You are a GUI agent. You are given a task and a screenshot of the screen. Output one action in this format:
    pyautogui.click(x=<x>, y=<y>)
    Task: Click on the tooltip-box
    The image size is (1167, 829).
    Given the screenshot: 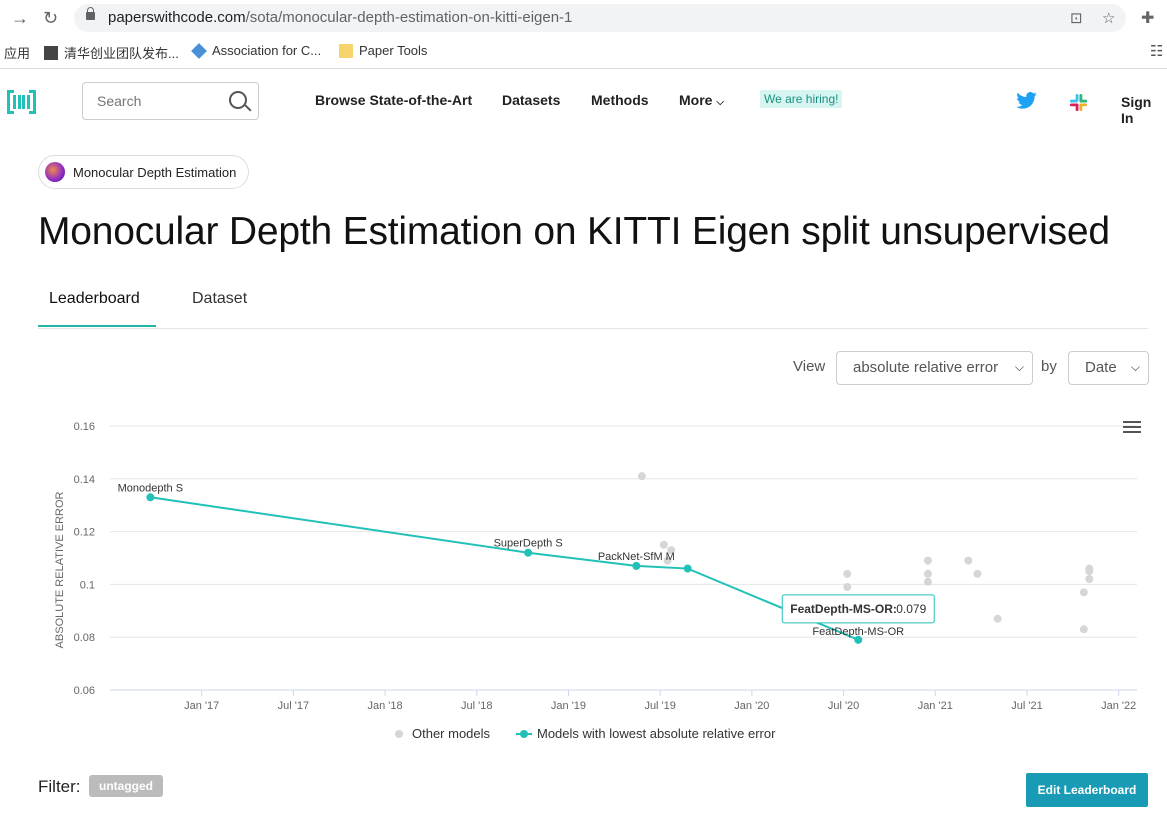 What is the action you would take?
    pyautogui.click(x=858, y=609)
    